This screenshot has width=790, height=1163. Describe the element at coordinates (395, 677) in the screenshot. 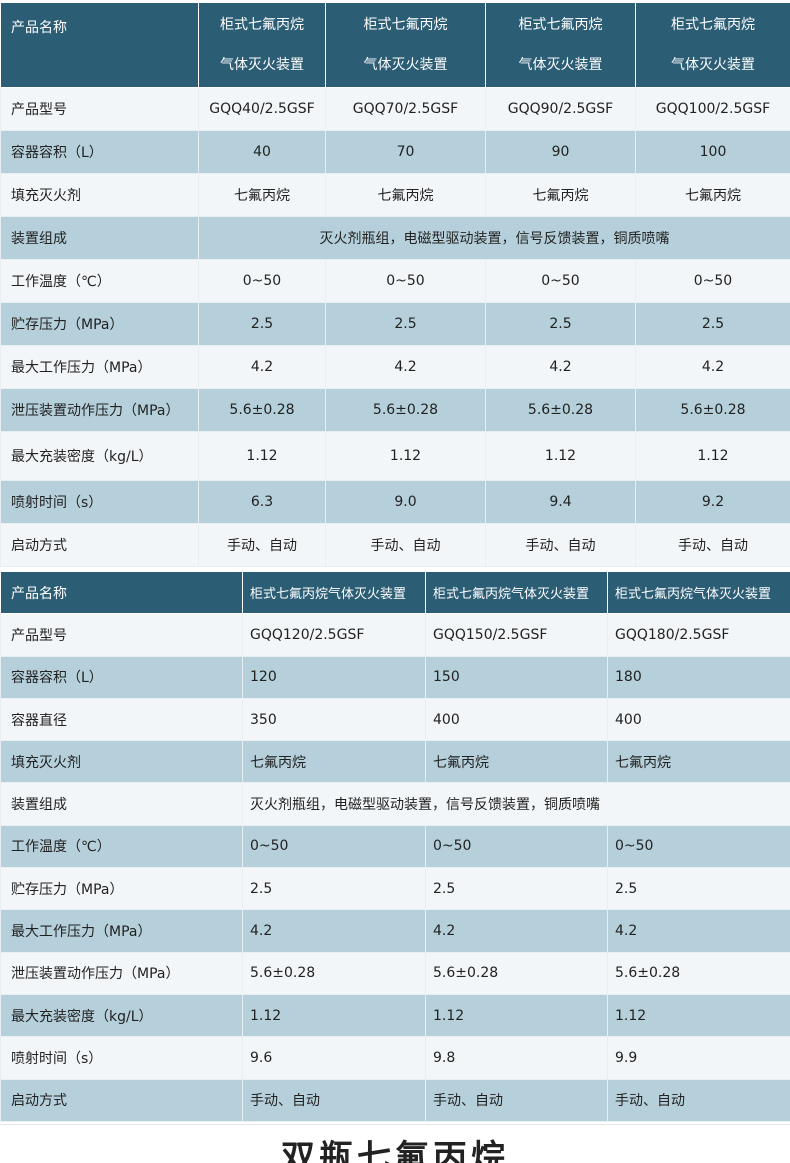

I see `table-row: 容器容积（L） 120 150 180` at that location.